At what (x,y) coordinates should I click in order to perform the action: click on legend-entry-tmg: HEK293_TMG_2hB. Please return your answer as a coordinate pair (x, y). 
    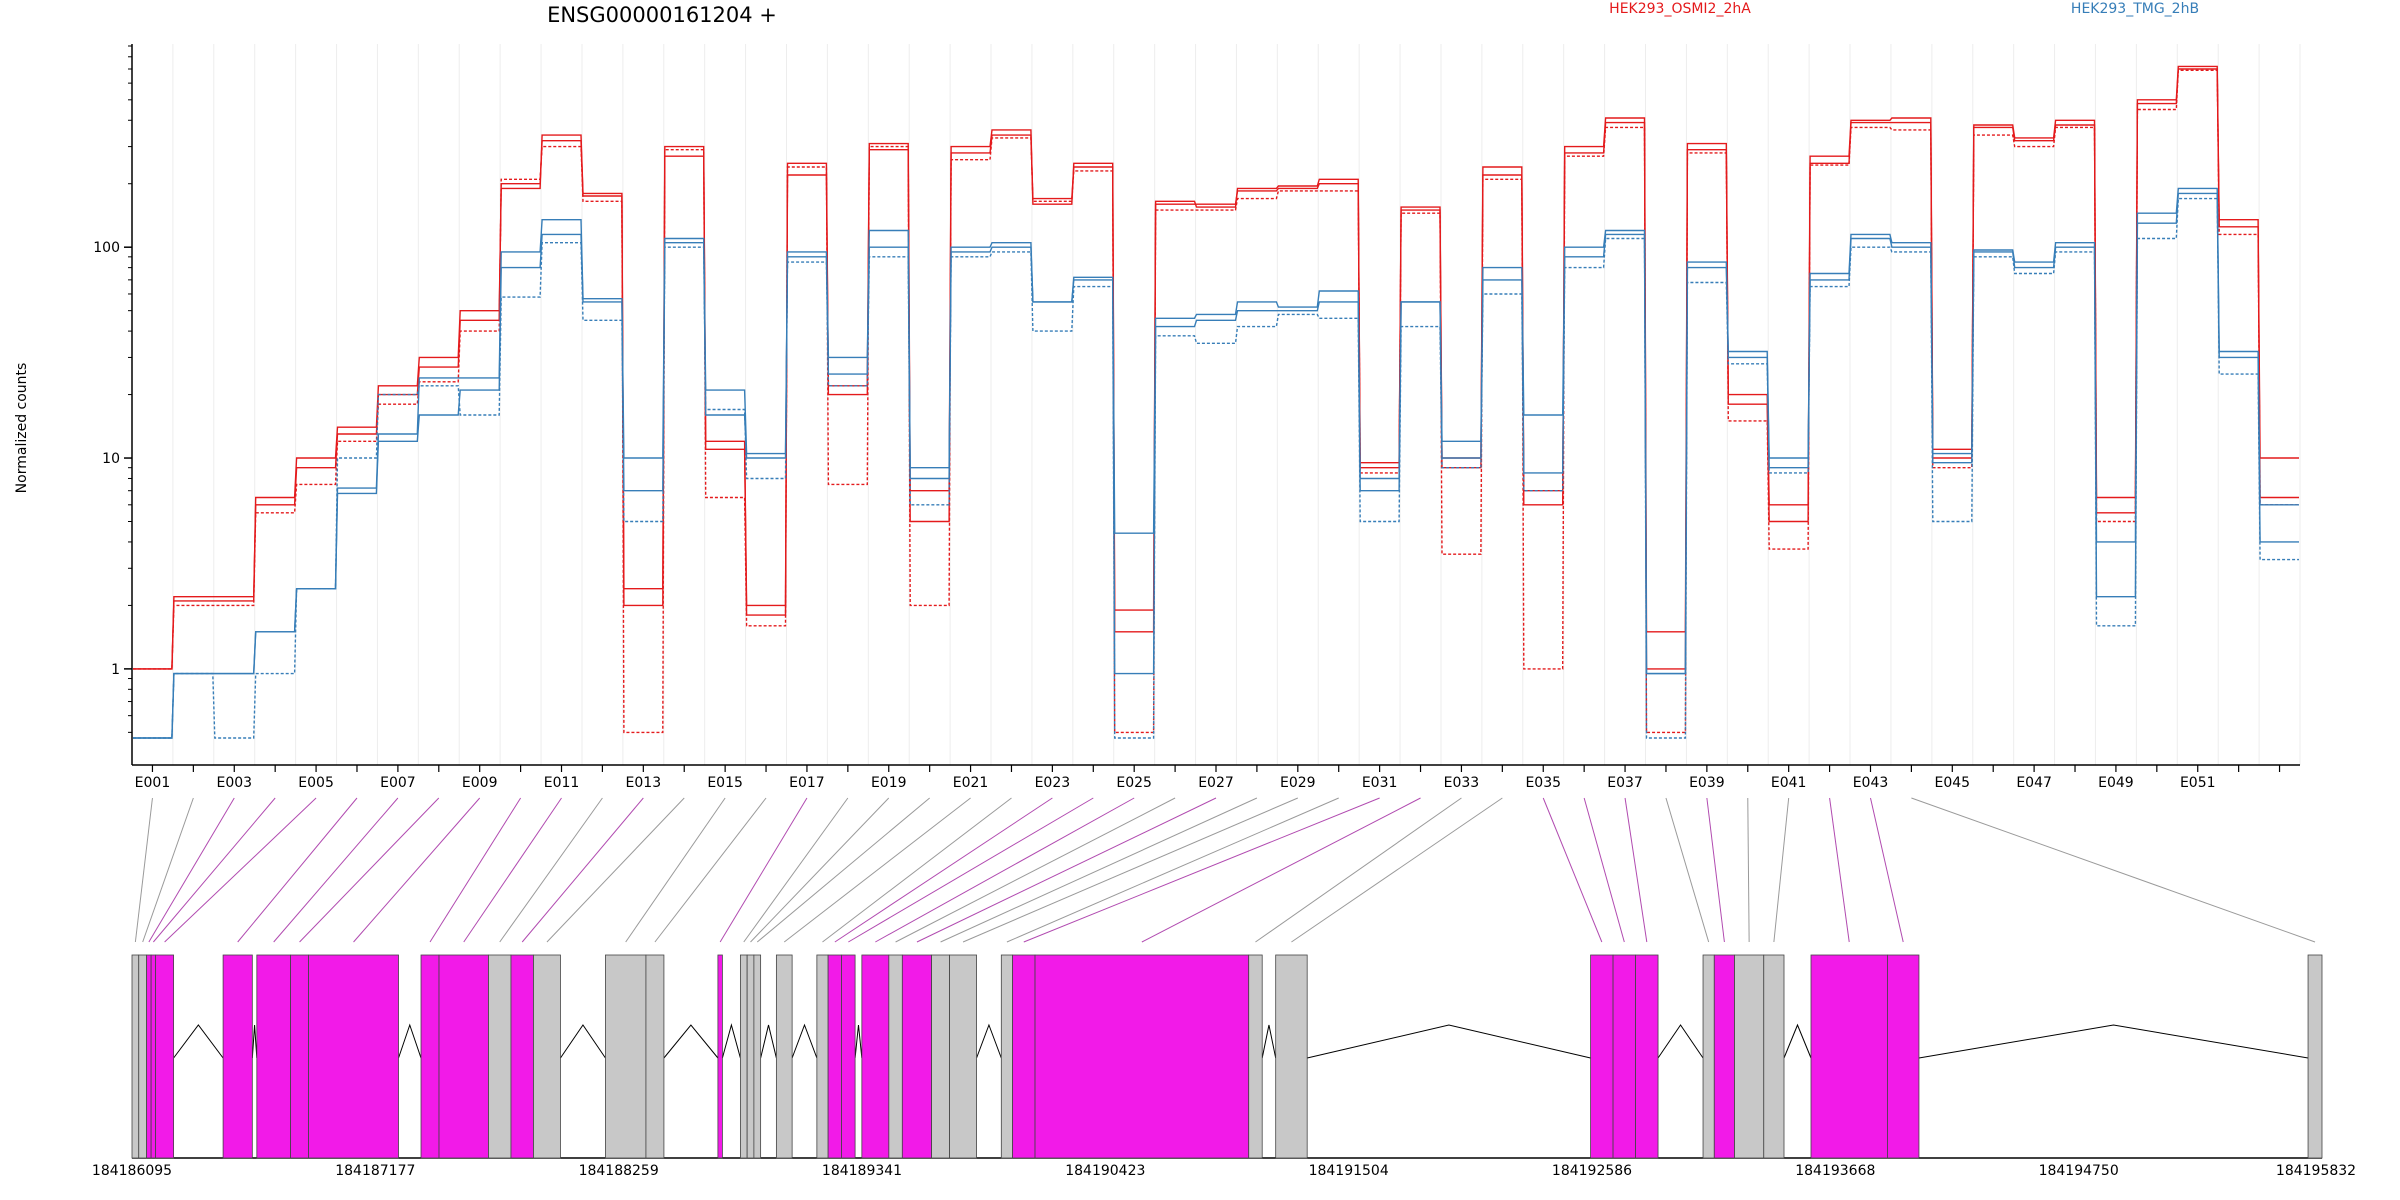
    Looking at the image, I should click on (2135, 9).